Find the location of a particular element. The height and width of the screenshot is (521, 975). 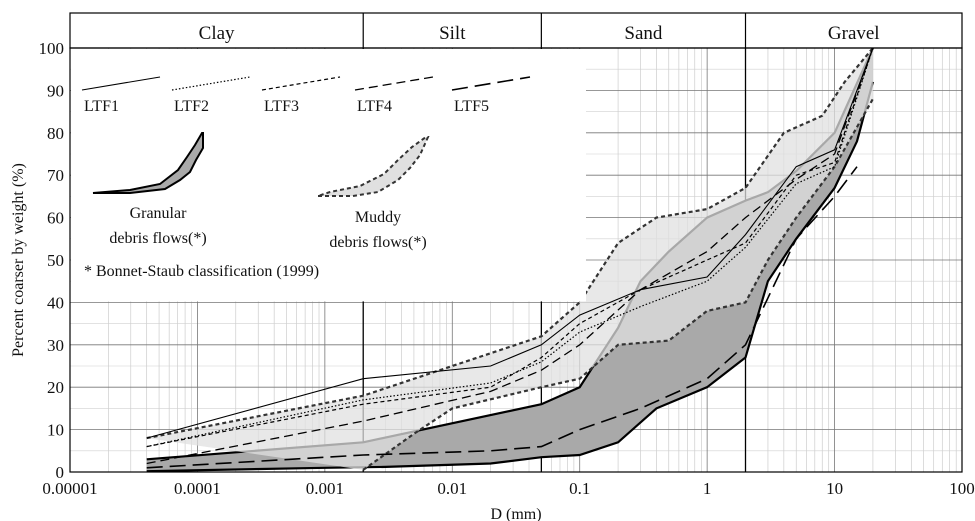

zone-label: Clay is located at coordinates (217, 33).